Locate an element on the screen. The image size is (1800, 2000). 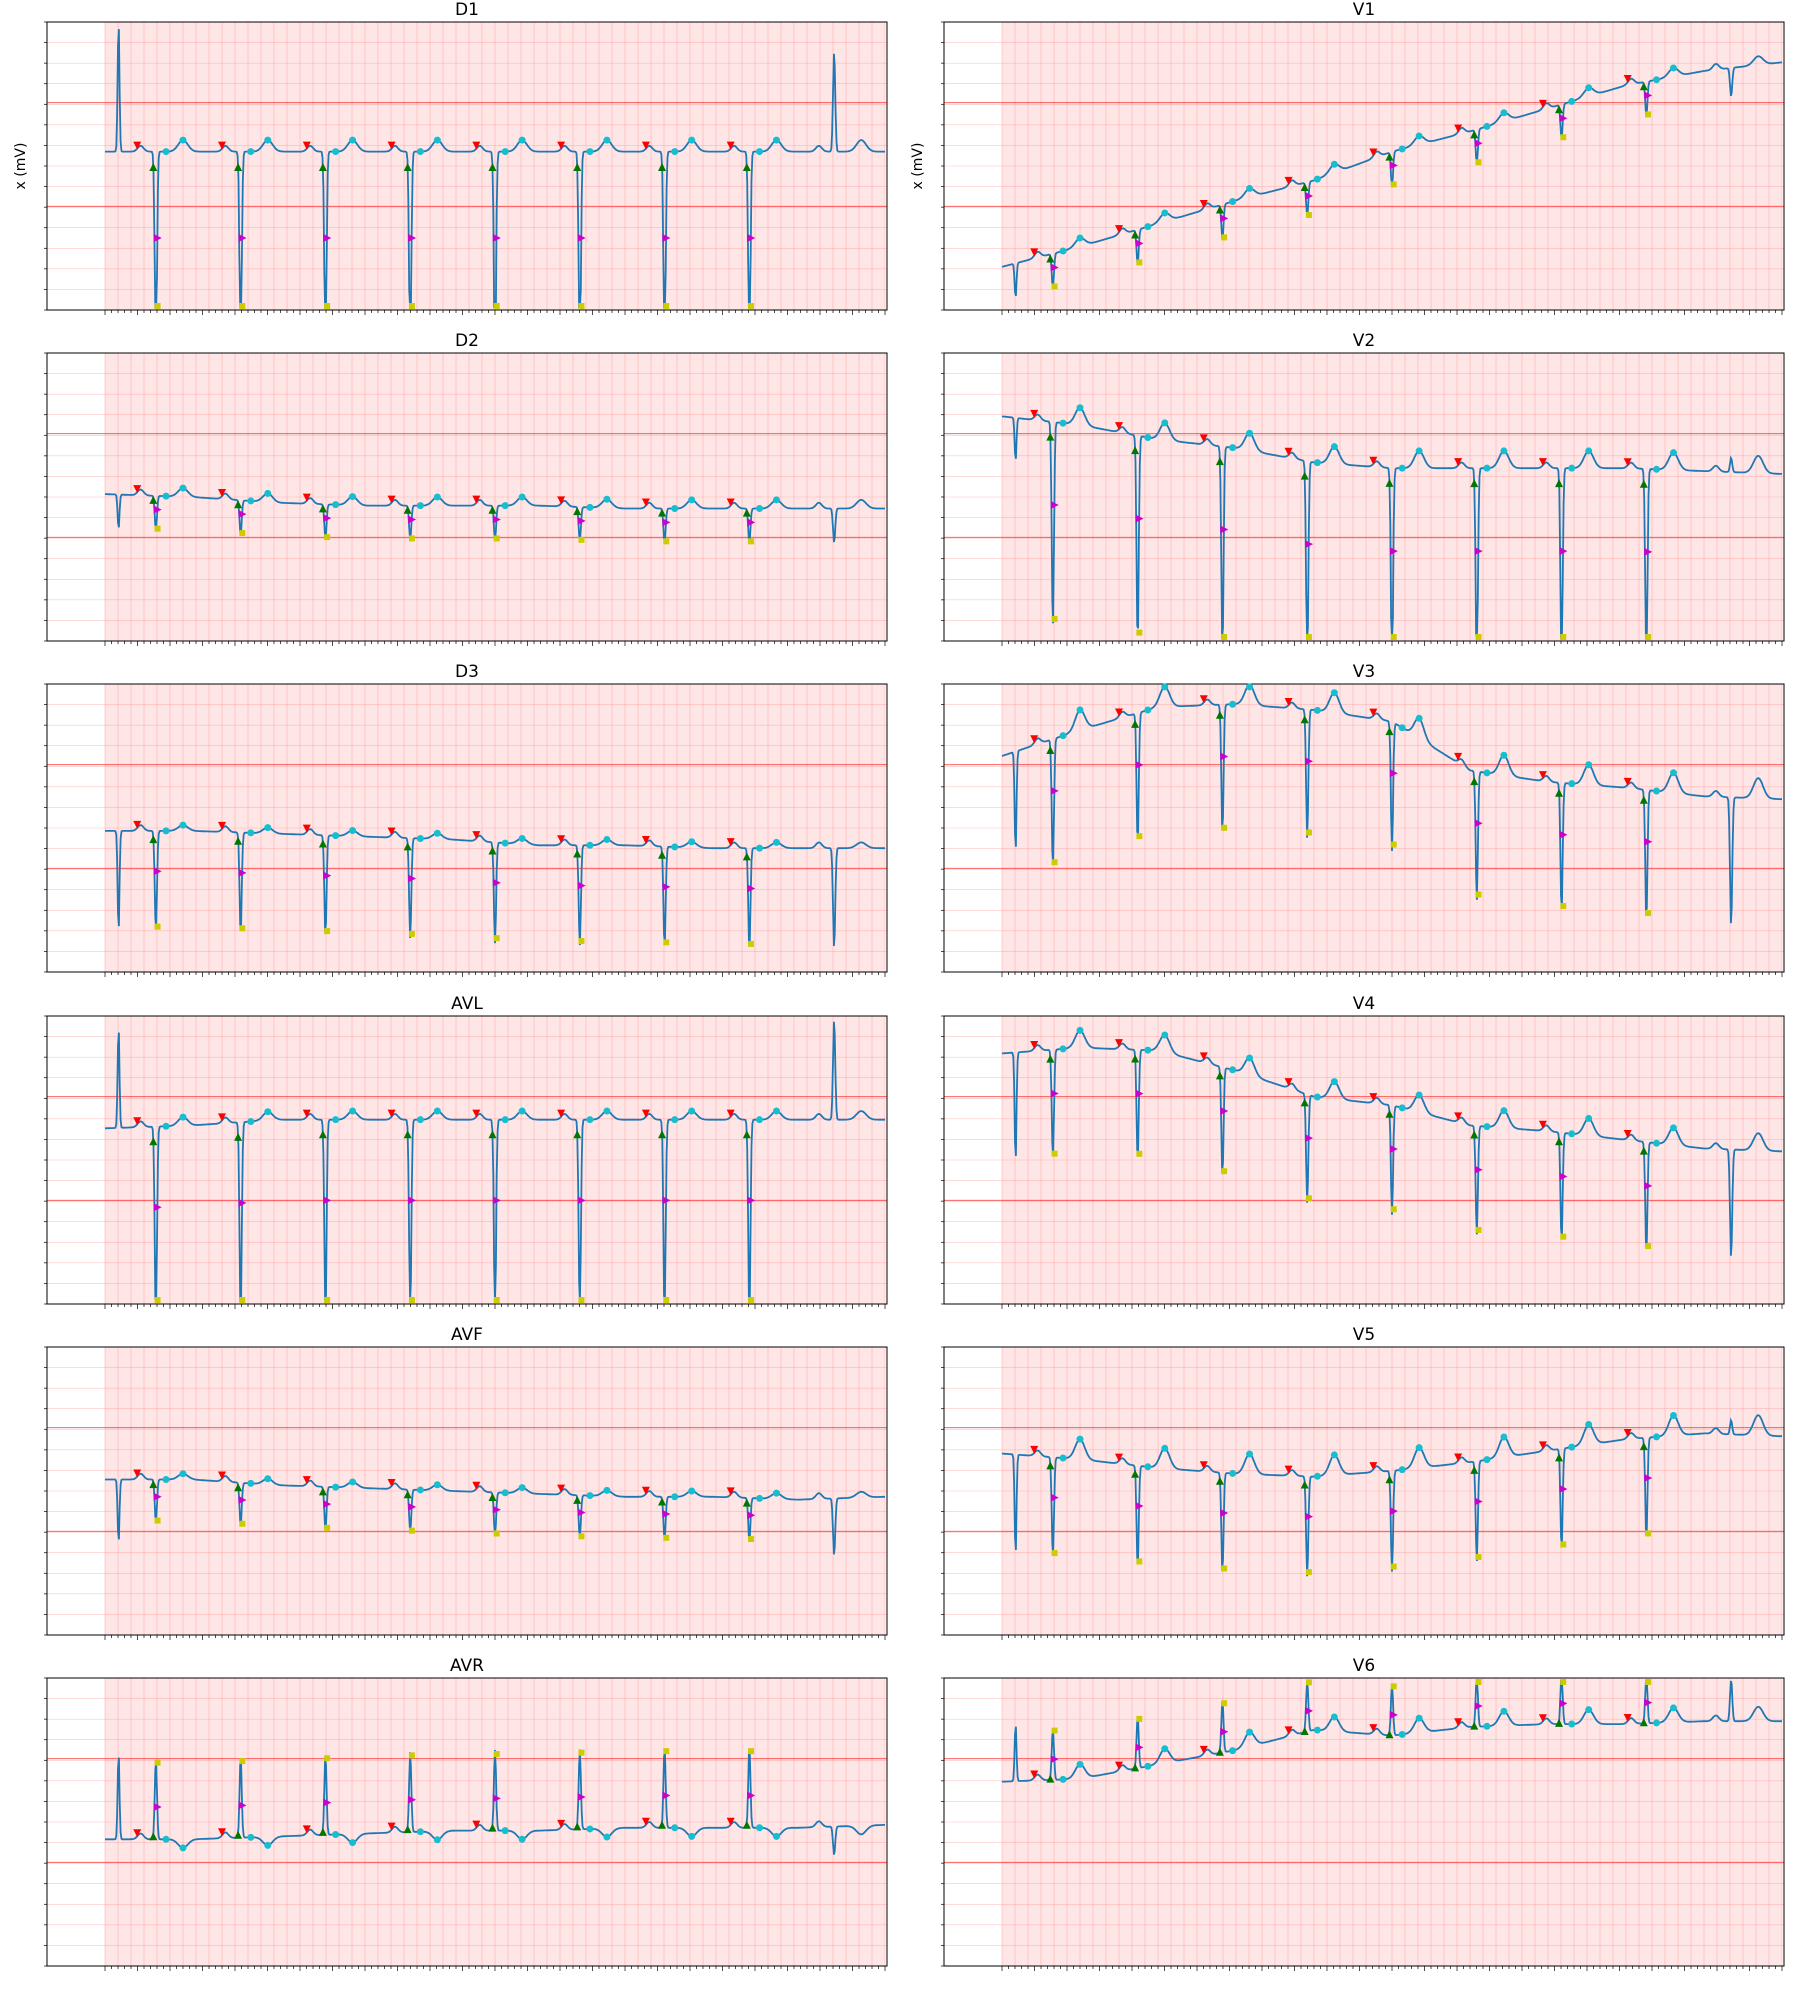
y-axis-label: x (mV) is located at coordinates (21, 166).